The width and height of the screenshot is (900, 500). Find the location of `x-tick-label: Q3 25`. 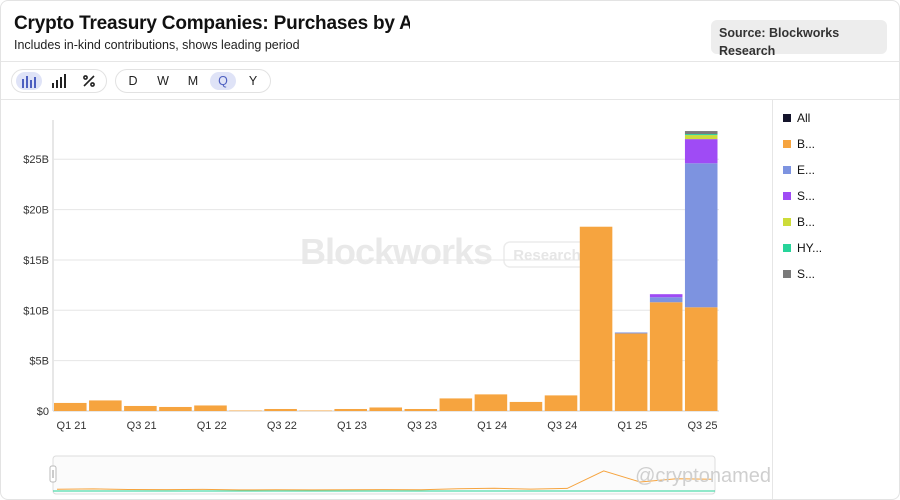

x-tick-label: Q3 25 is located at coordinates (702, 426).